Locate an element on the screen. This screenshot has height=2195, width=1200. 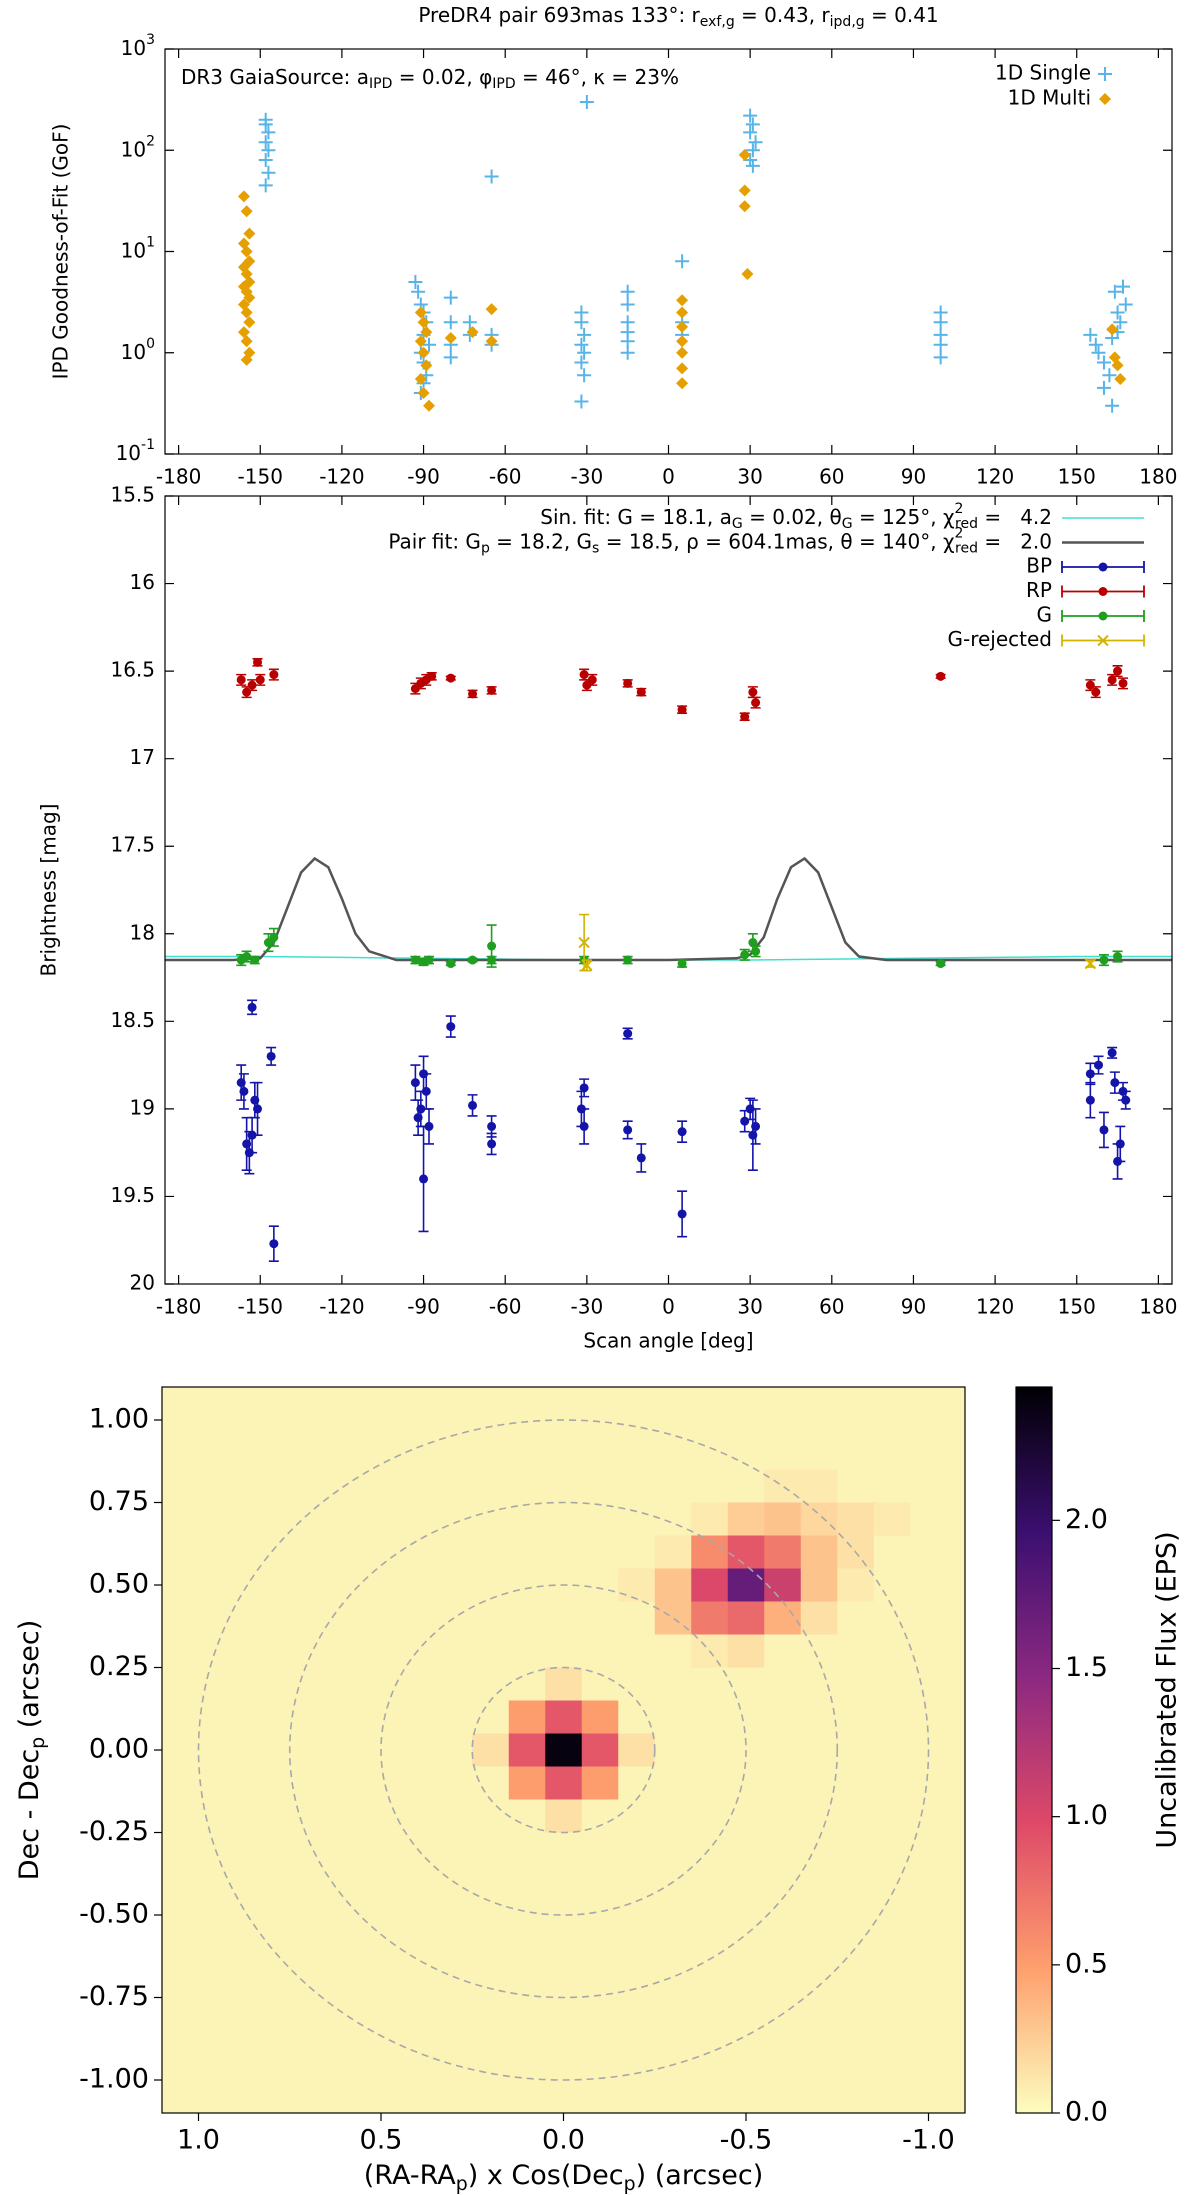
x-tick-label: -120 is located at coordinates (341, 477).